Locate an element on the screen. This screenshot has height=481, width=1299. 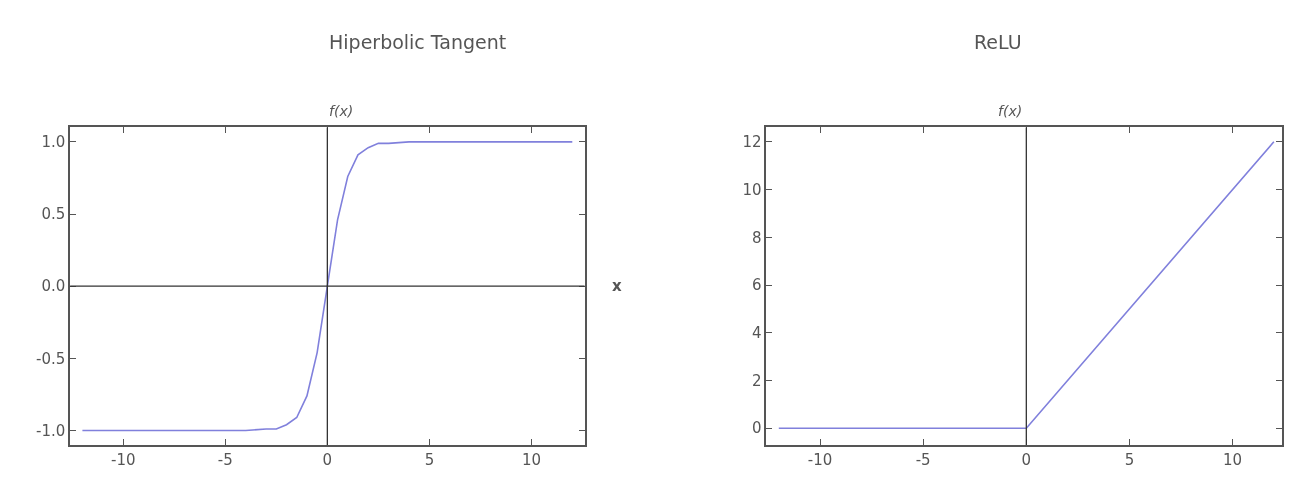
y-tick-label: 0.5 is located at coordinates (53, 214).